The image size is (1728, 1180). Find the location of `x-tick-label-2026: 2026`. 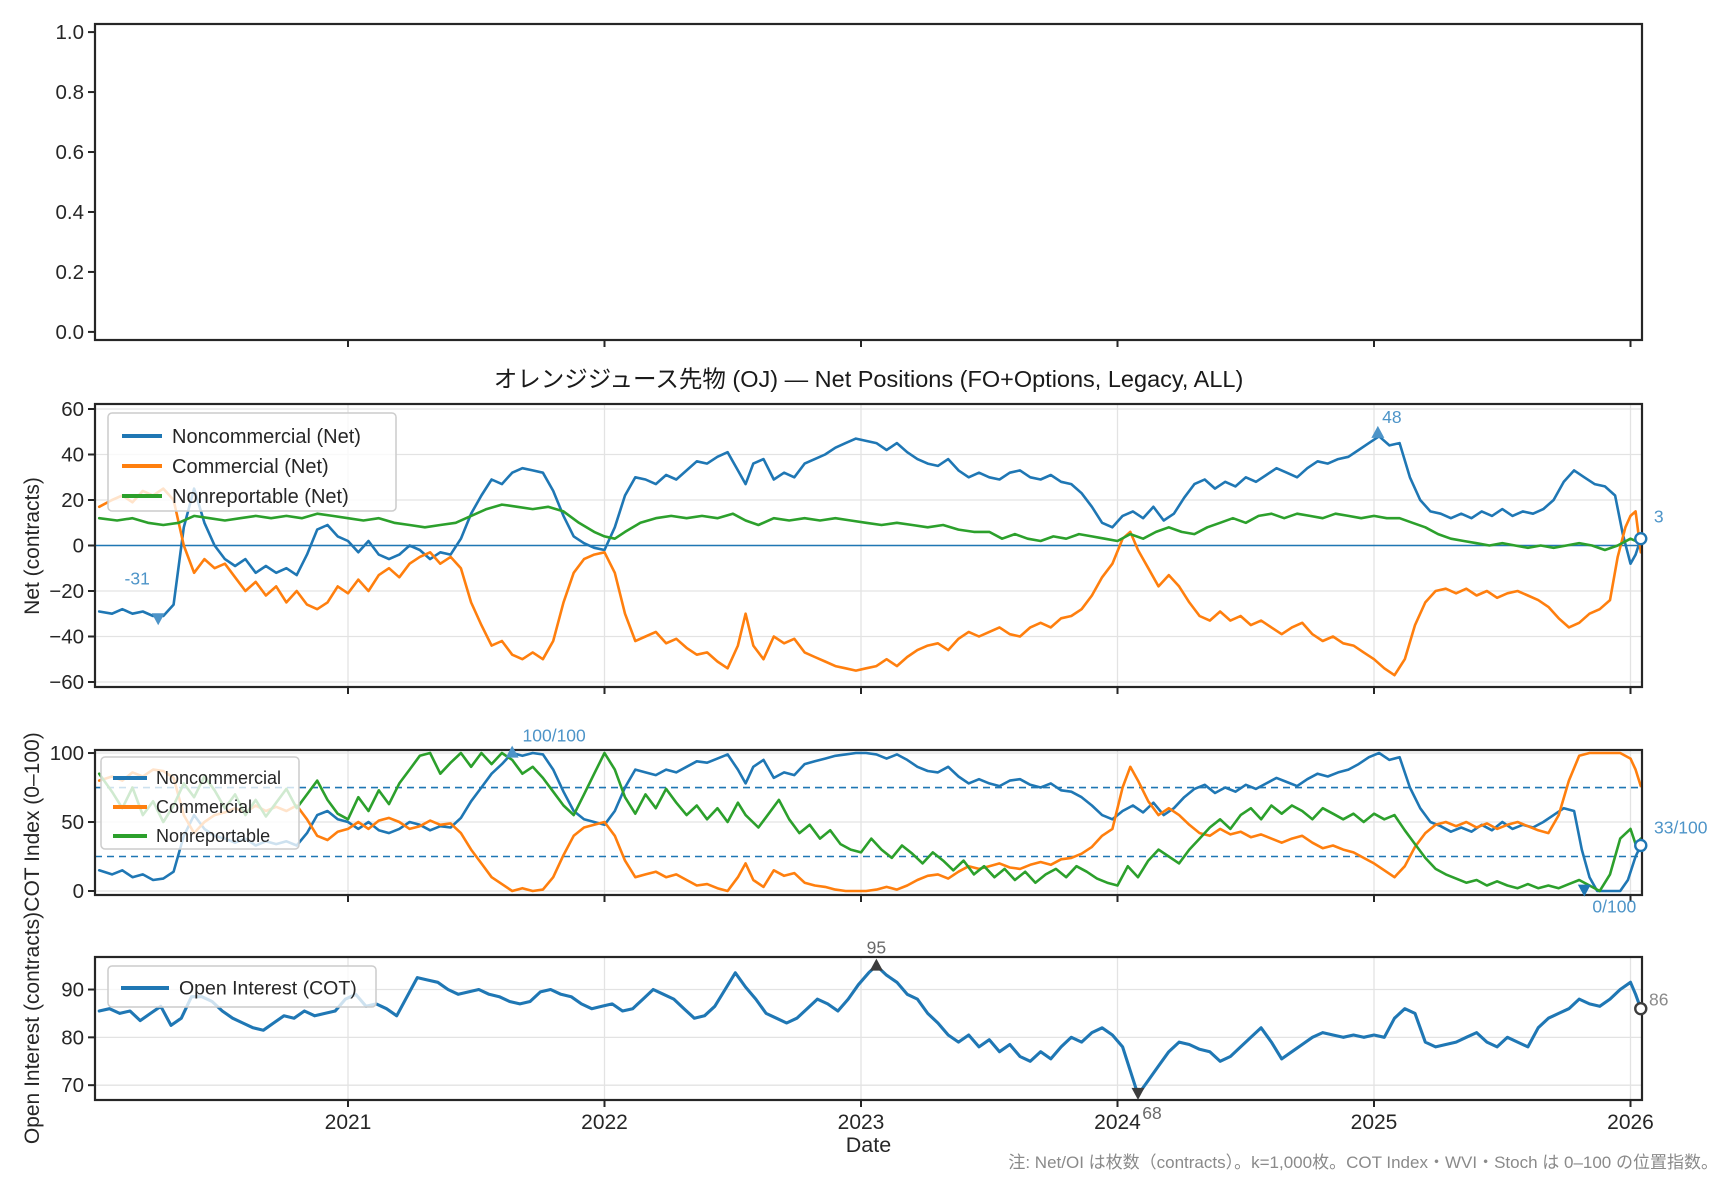

x-tick-label-2026: 2026 is located at coordinates (1630, 1122).